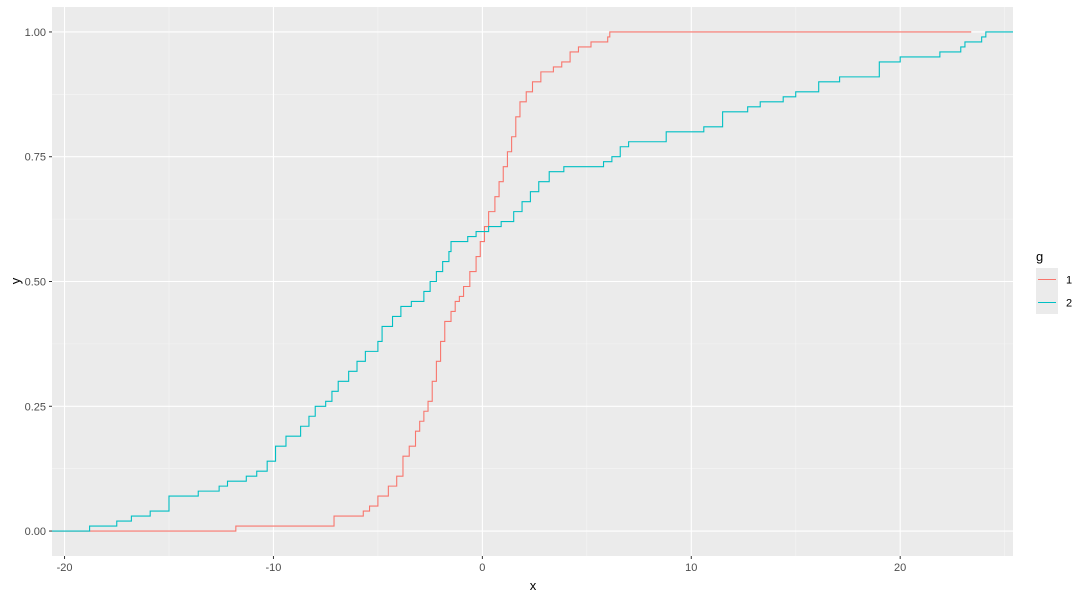  Describe the element at coordinates (35, 407) in the screenshot. I see `y-tick-label: 0.25` at that location.